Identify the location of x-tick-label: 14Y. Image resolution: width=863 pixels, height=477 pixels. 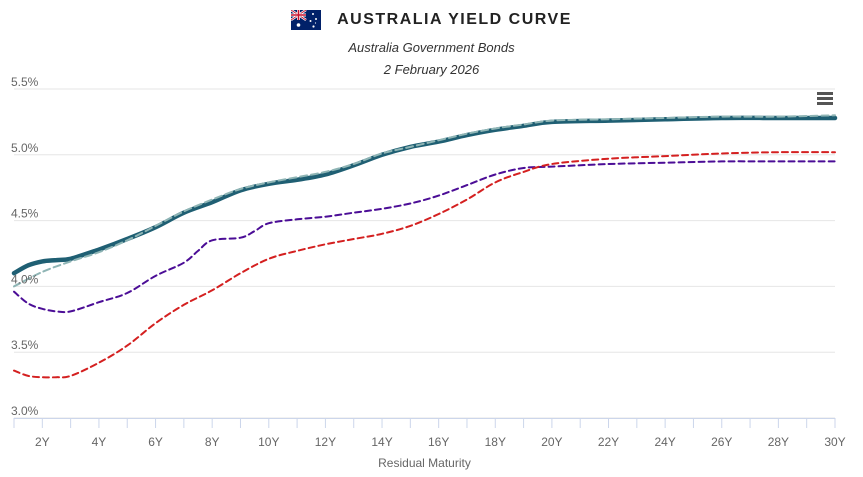
(381, 442).